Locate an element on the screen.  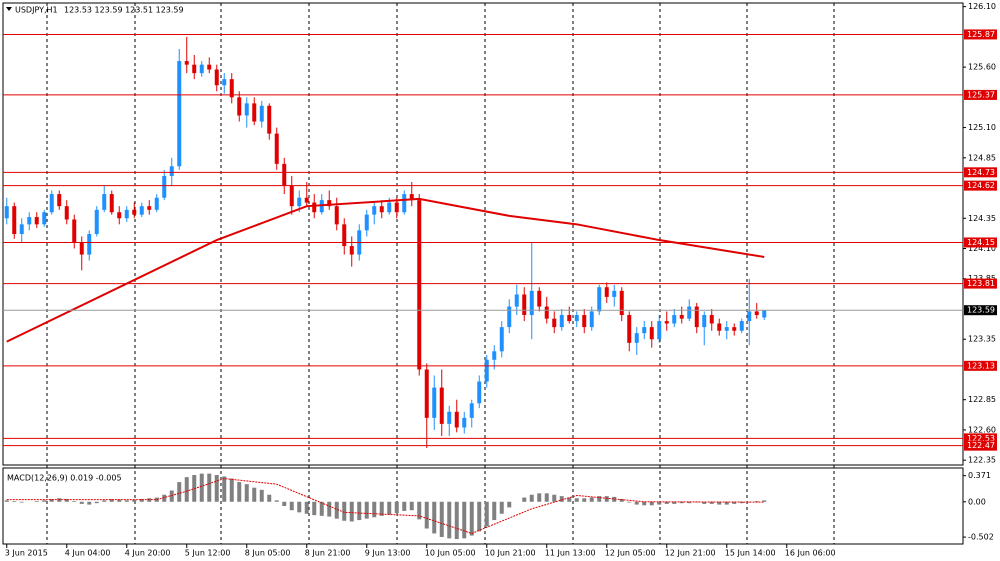
level-label: 125.37 is located at coordinates (981, 94).